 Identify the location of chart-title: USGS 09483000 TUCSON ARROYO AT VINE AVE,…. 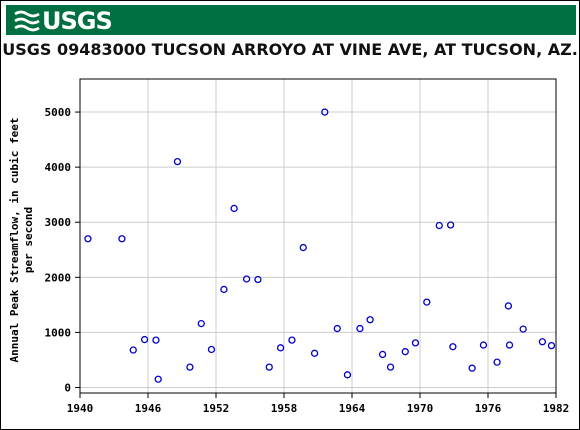
(290, 49).